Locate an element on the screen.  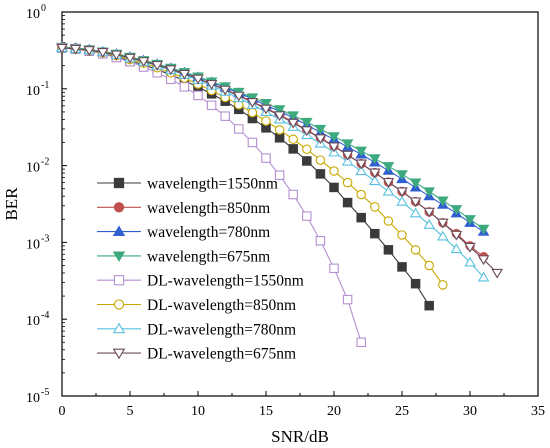
legend-item: wavelength=850nm is located at coordinates (183, 208).